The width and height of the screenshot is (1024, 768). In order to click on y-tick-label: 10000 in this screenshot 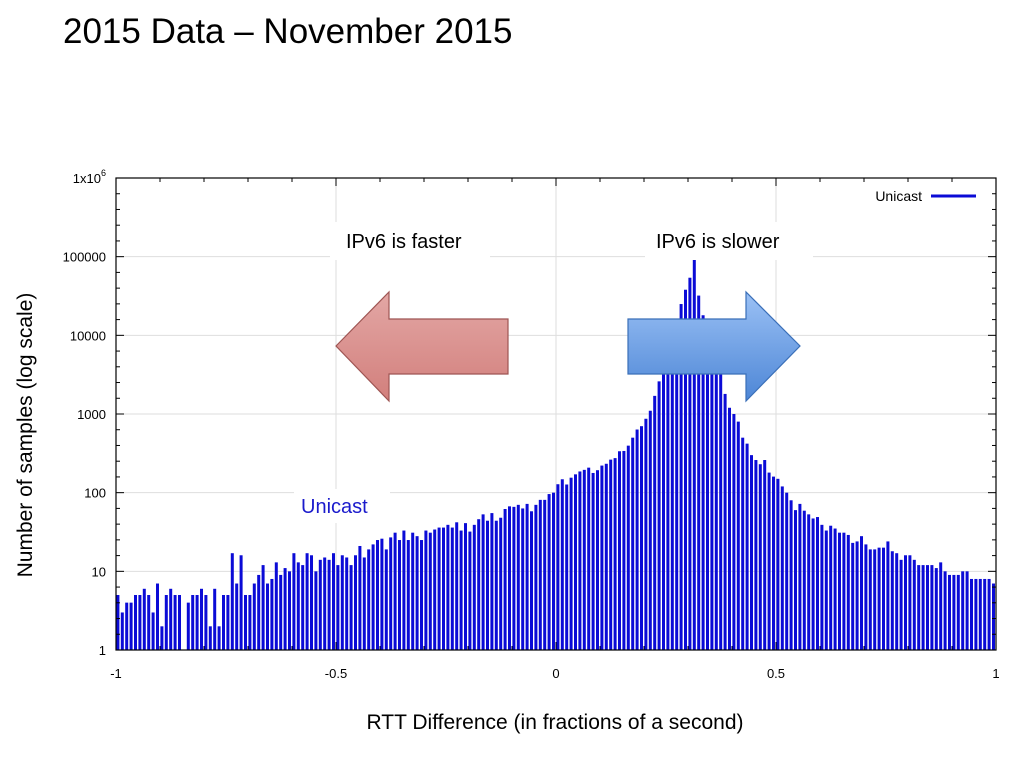, I will do `click(88, 335)`.